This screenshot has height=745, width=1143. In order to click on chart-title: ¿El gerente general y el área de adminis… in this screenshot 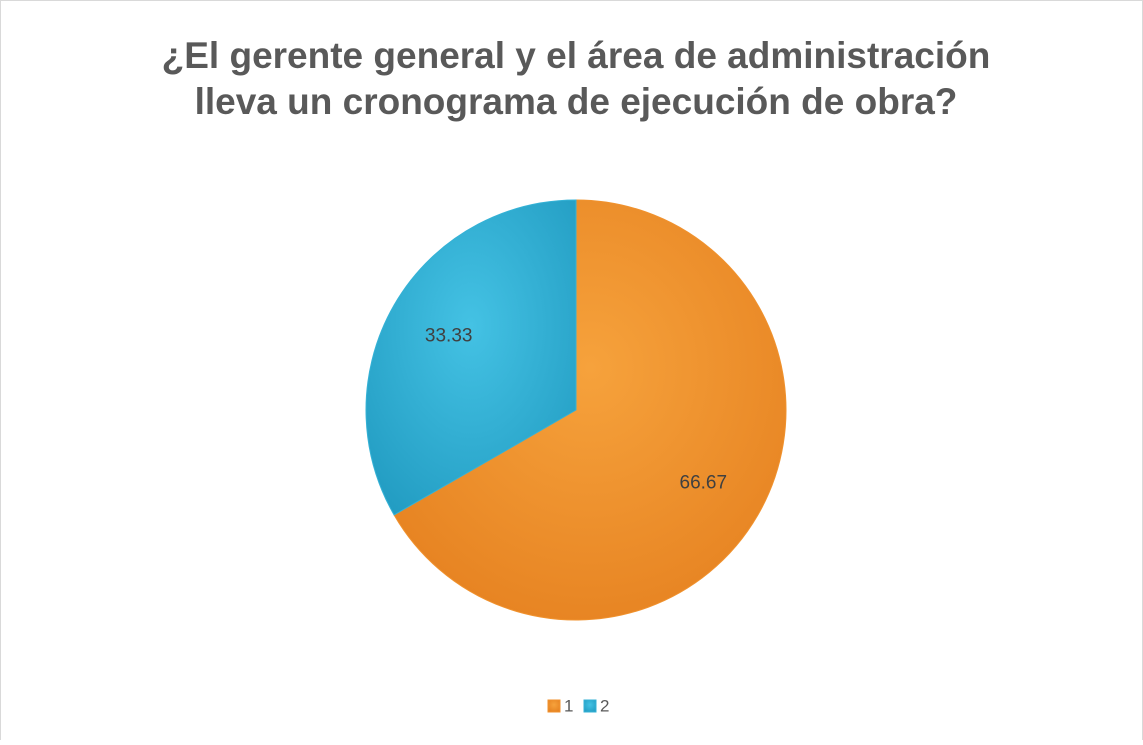, I will do `click(576, 55)`.